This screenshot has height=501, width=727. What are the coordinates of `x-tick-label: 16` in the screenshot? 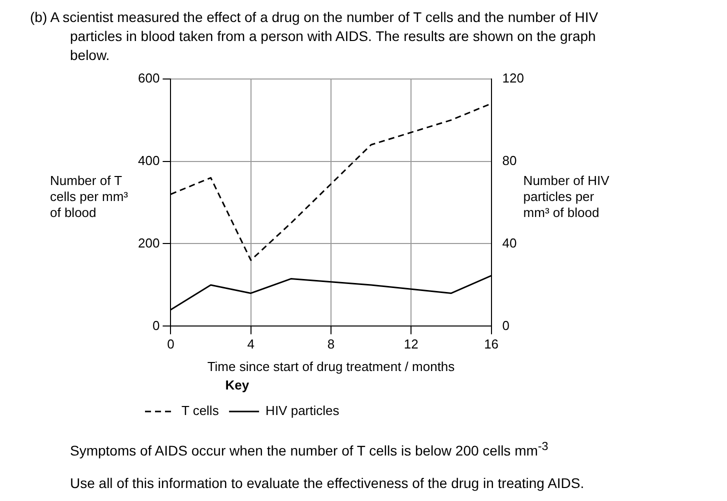 It's located at (491, 344).